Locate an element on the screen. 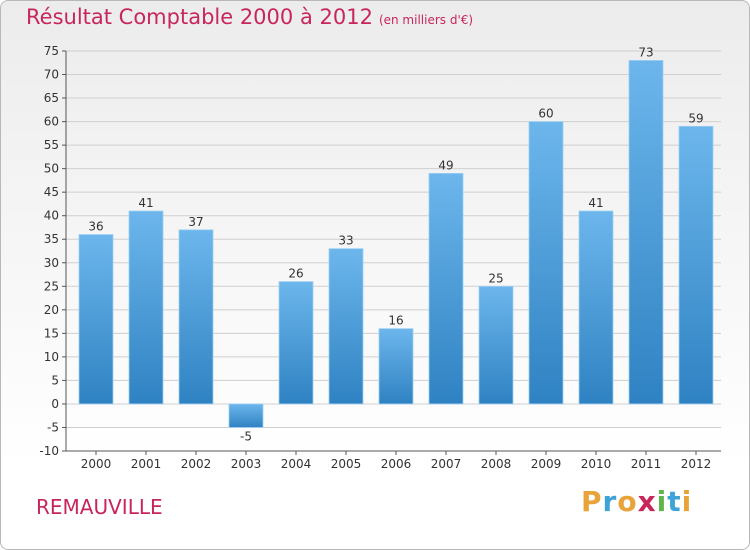  data-label-2001: 41 is located at coordinates (145, 203).